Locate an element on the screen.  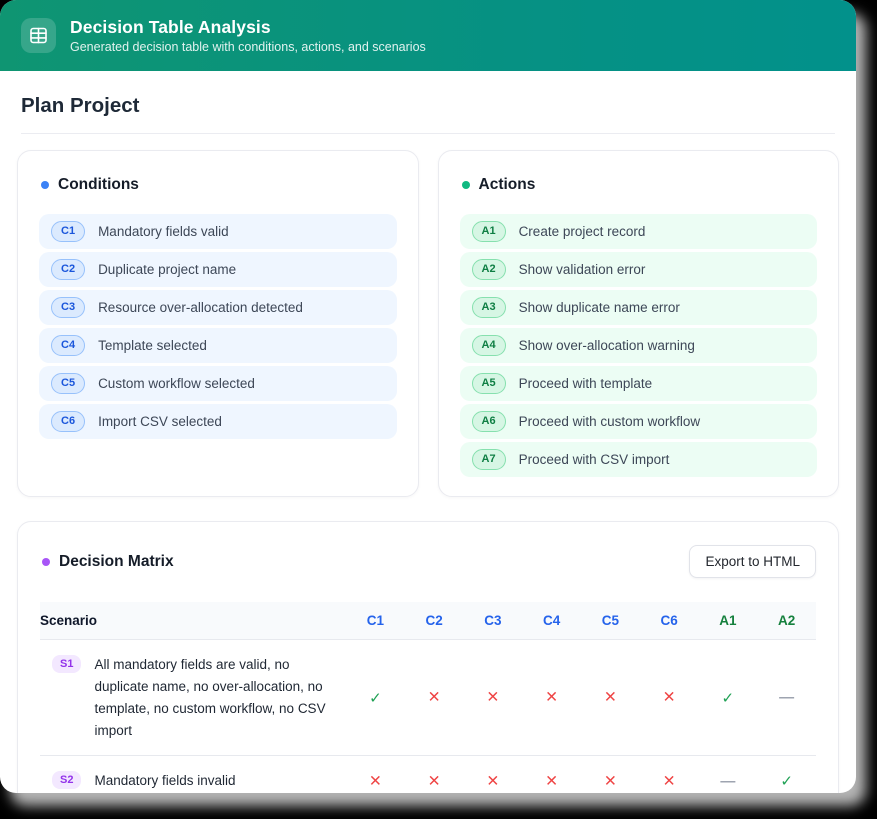
condition-label: Resource over-allocation detected is located at coordinates (200, 307).